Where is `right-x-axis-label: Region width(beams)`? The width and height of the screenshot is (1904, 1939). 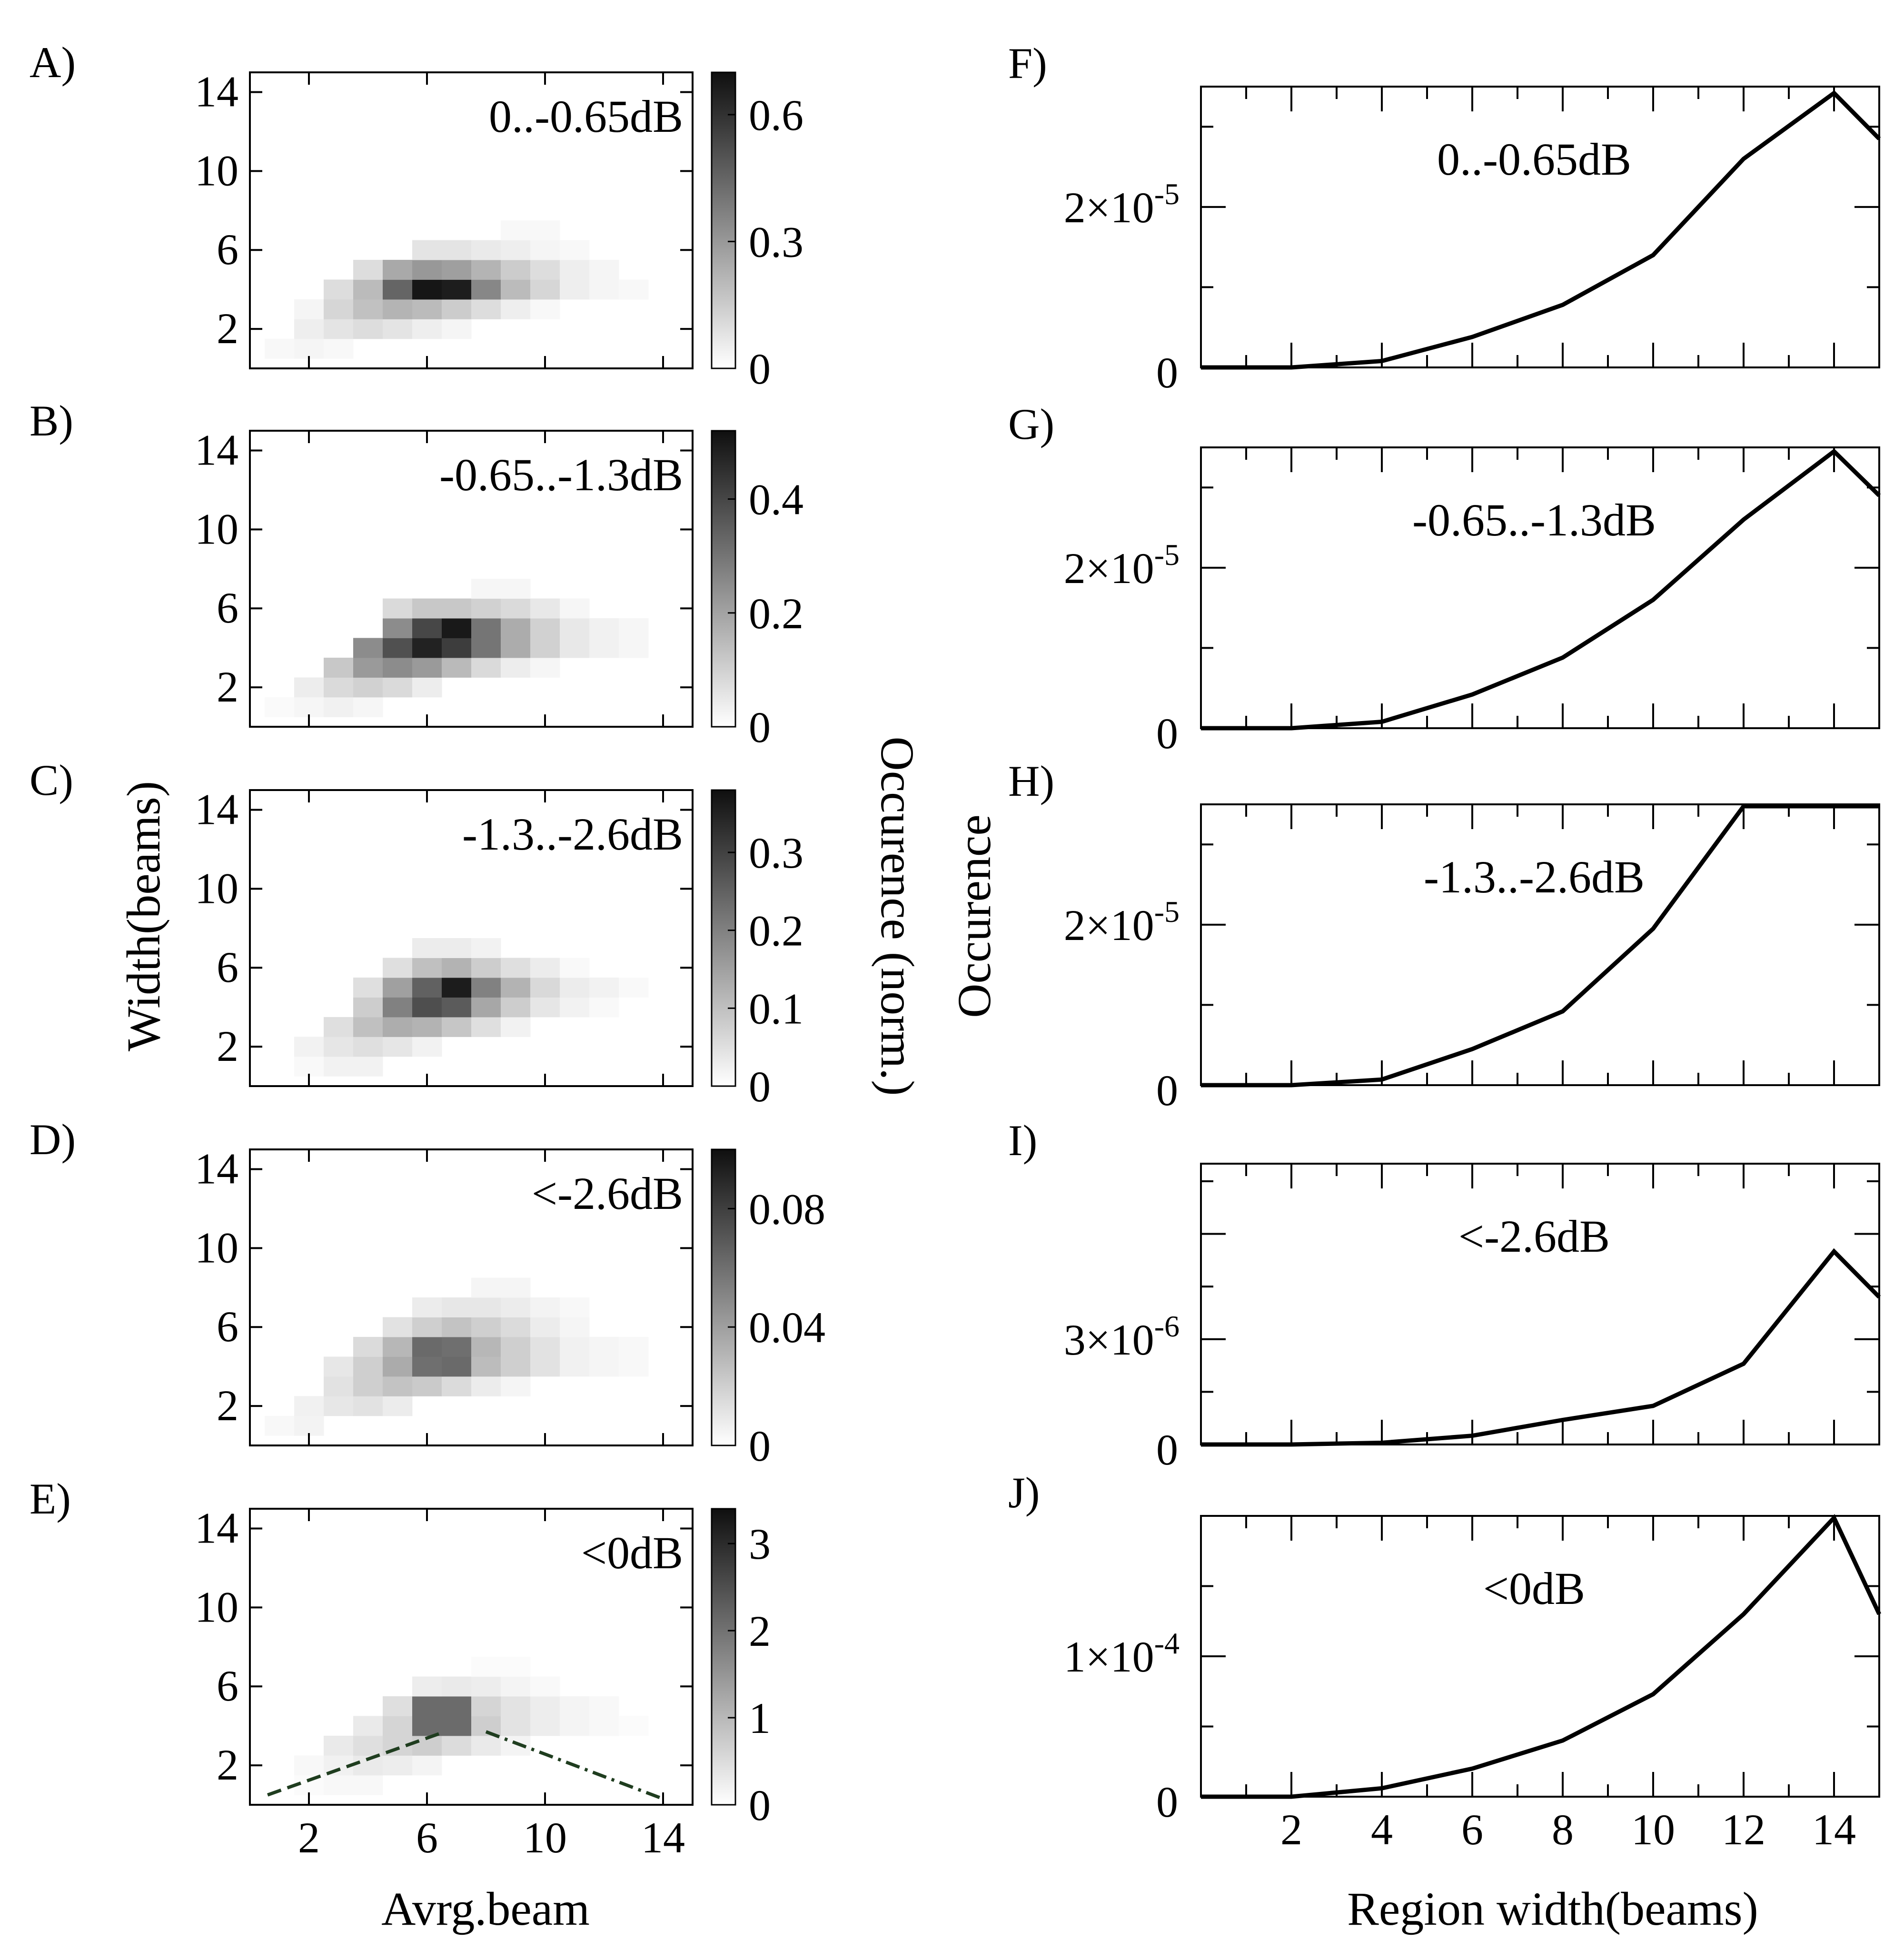
right-x-axis-label: Region width(beams) is located at coordinates (1552, 1908).